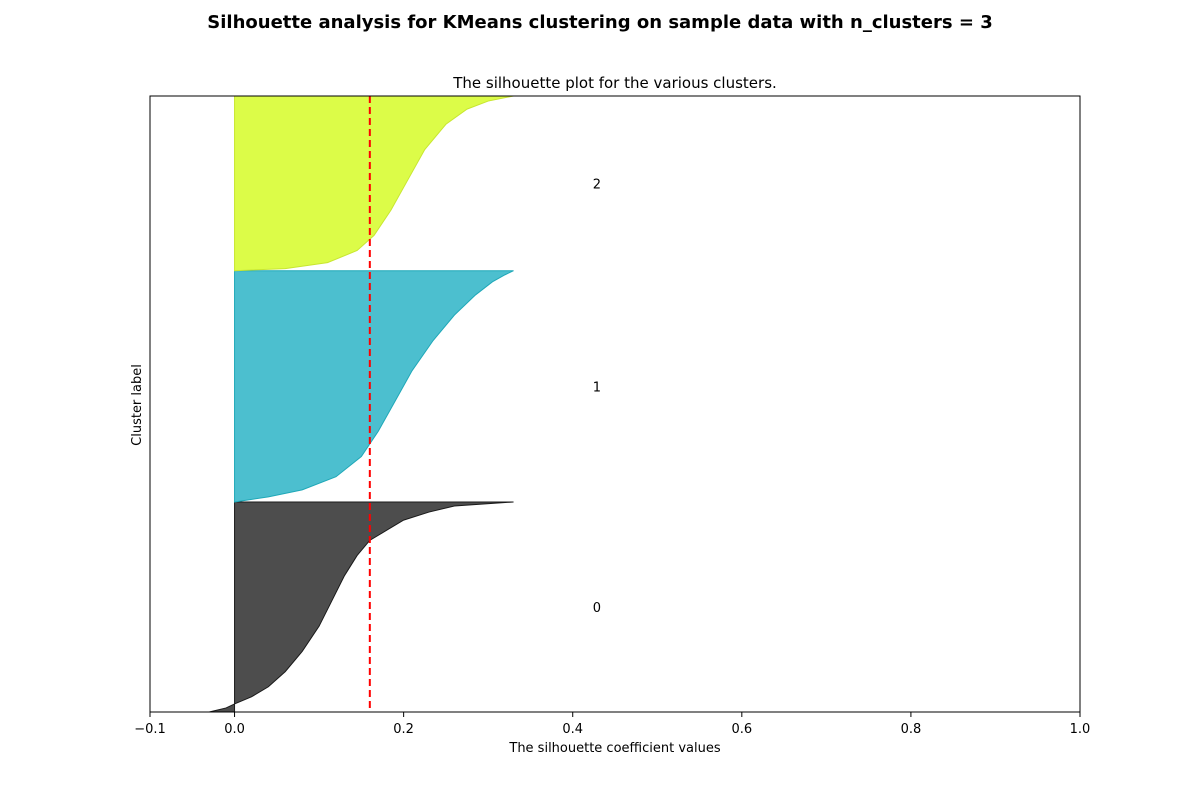 This screenshot has height=800, width=1200. What do you see at coordinates (597, 184) in the screenshot?
I see `cluster-label-2: 2` at bounding box center [597, 184].